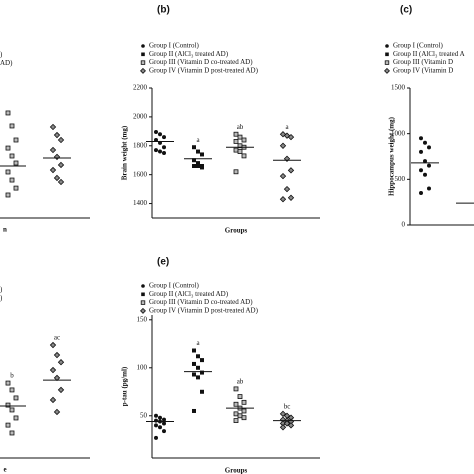 Image resolution: width=474 pixels, height=474 pixels. I want to click on x-axis-label: n, so click(5, 230).